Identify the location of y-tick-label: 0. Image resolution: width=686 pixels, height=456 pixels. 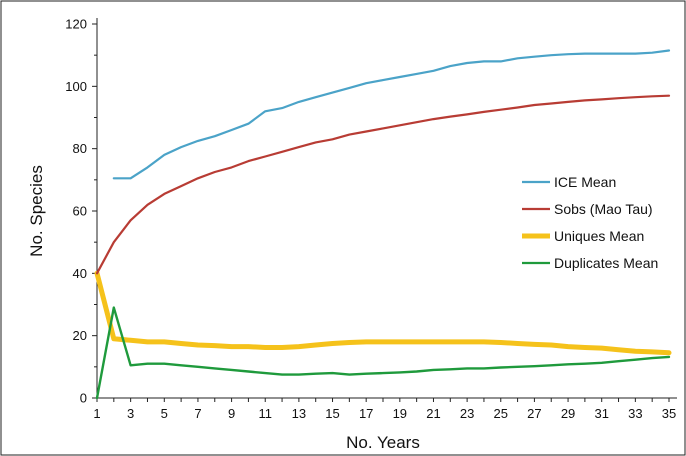
(83, 398).